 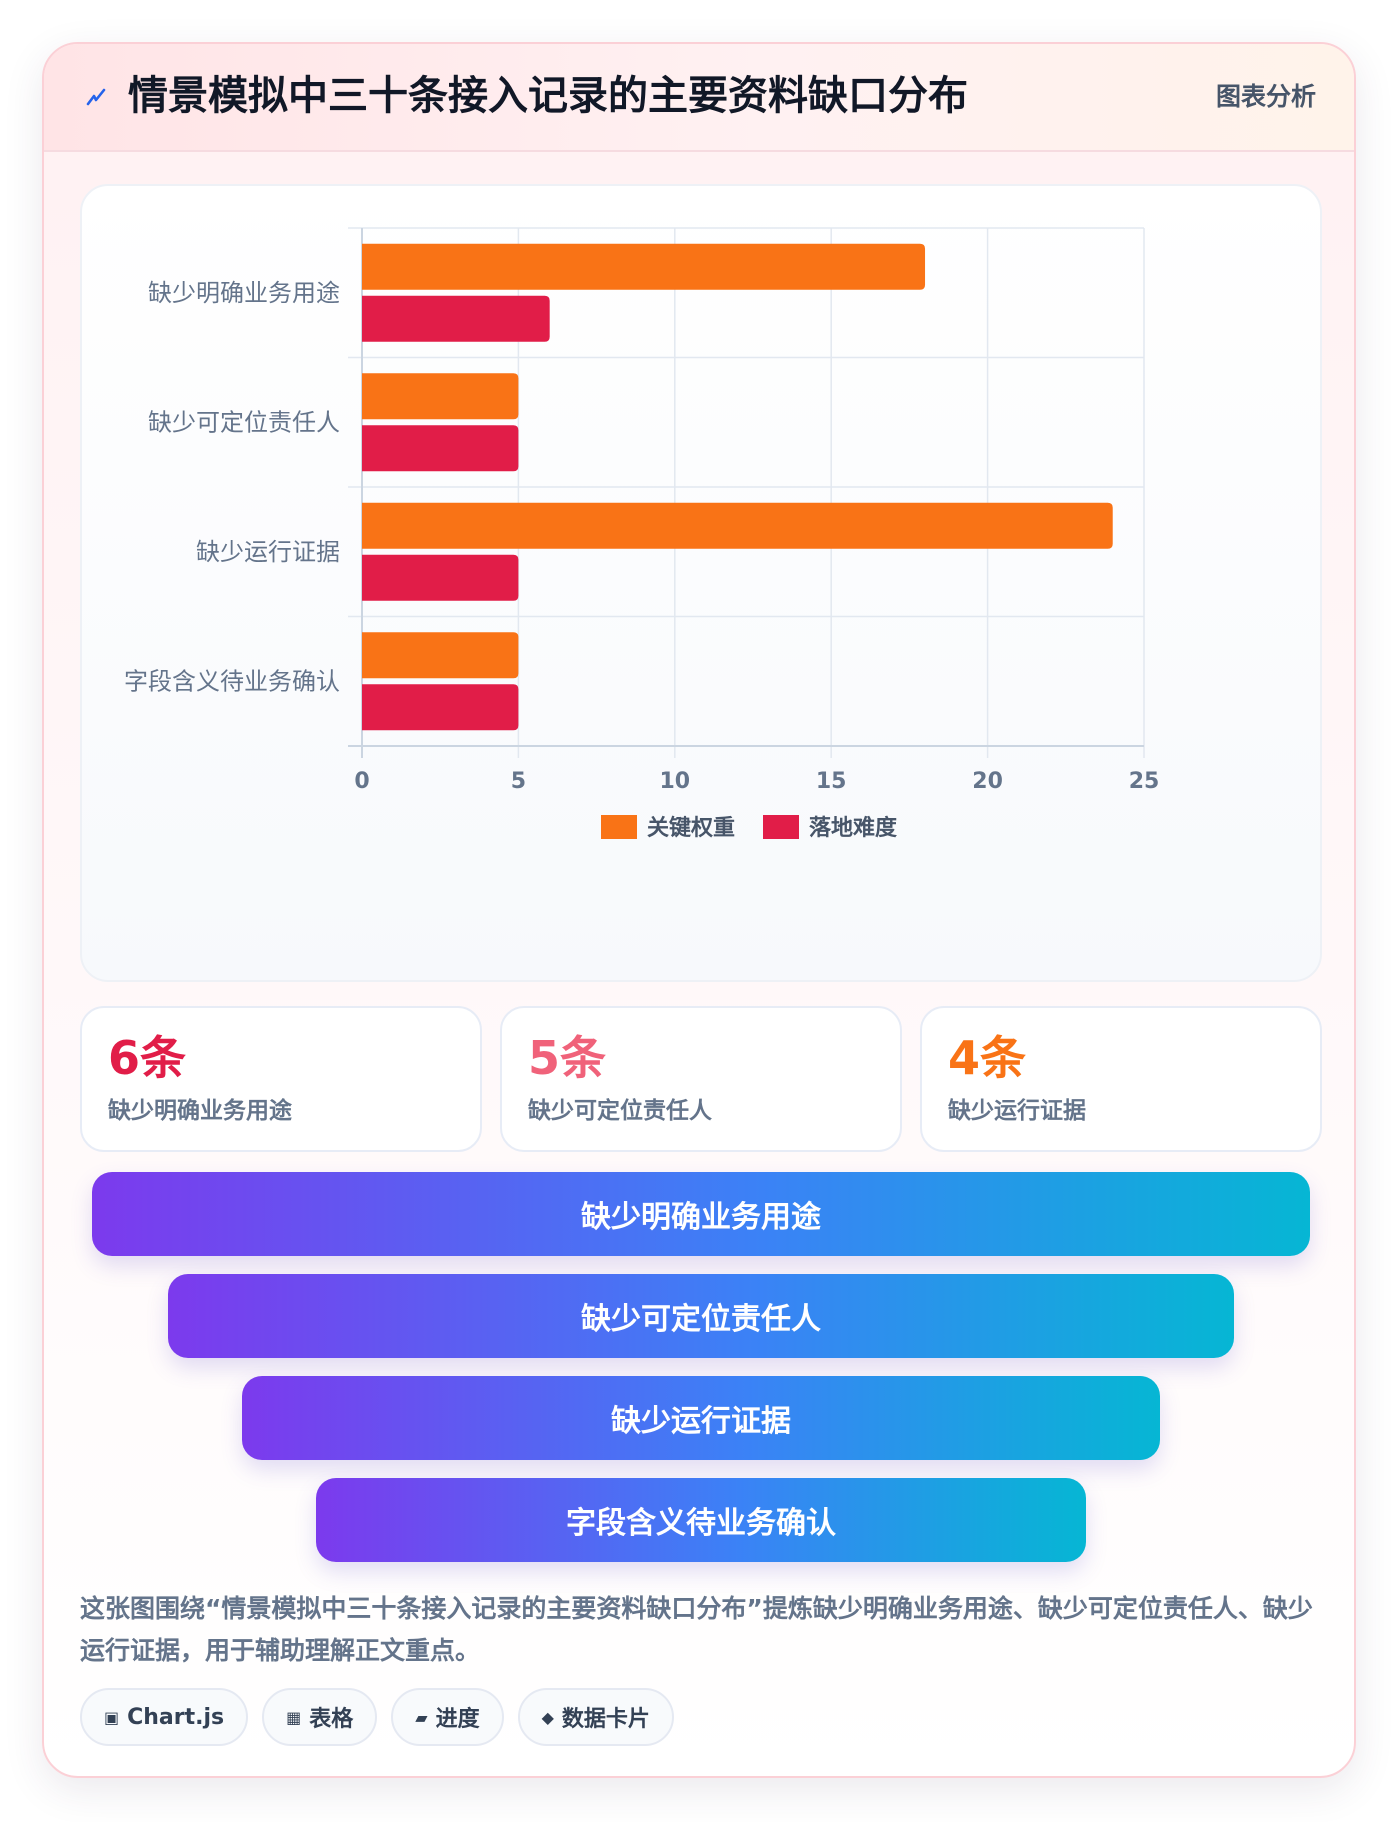 I want to click on stat-value: 6条, so click(x=147, y=1058).